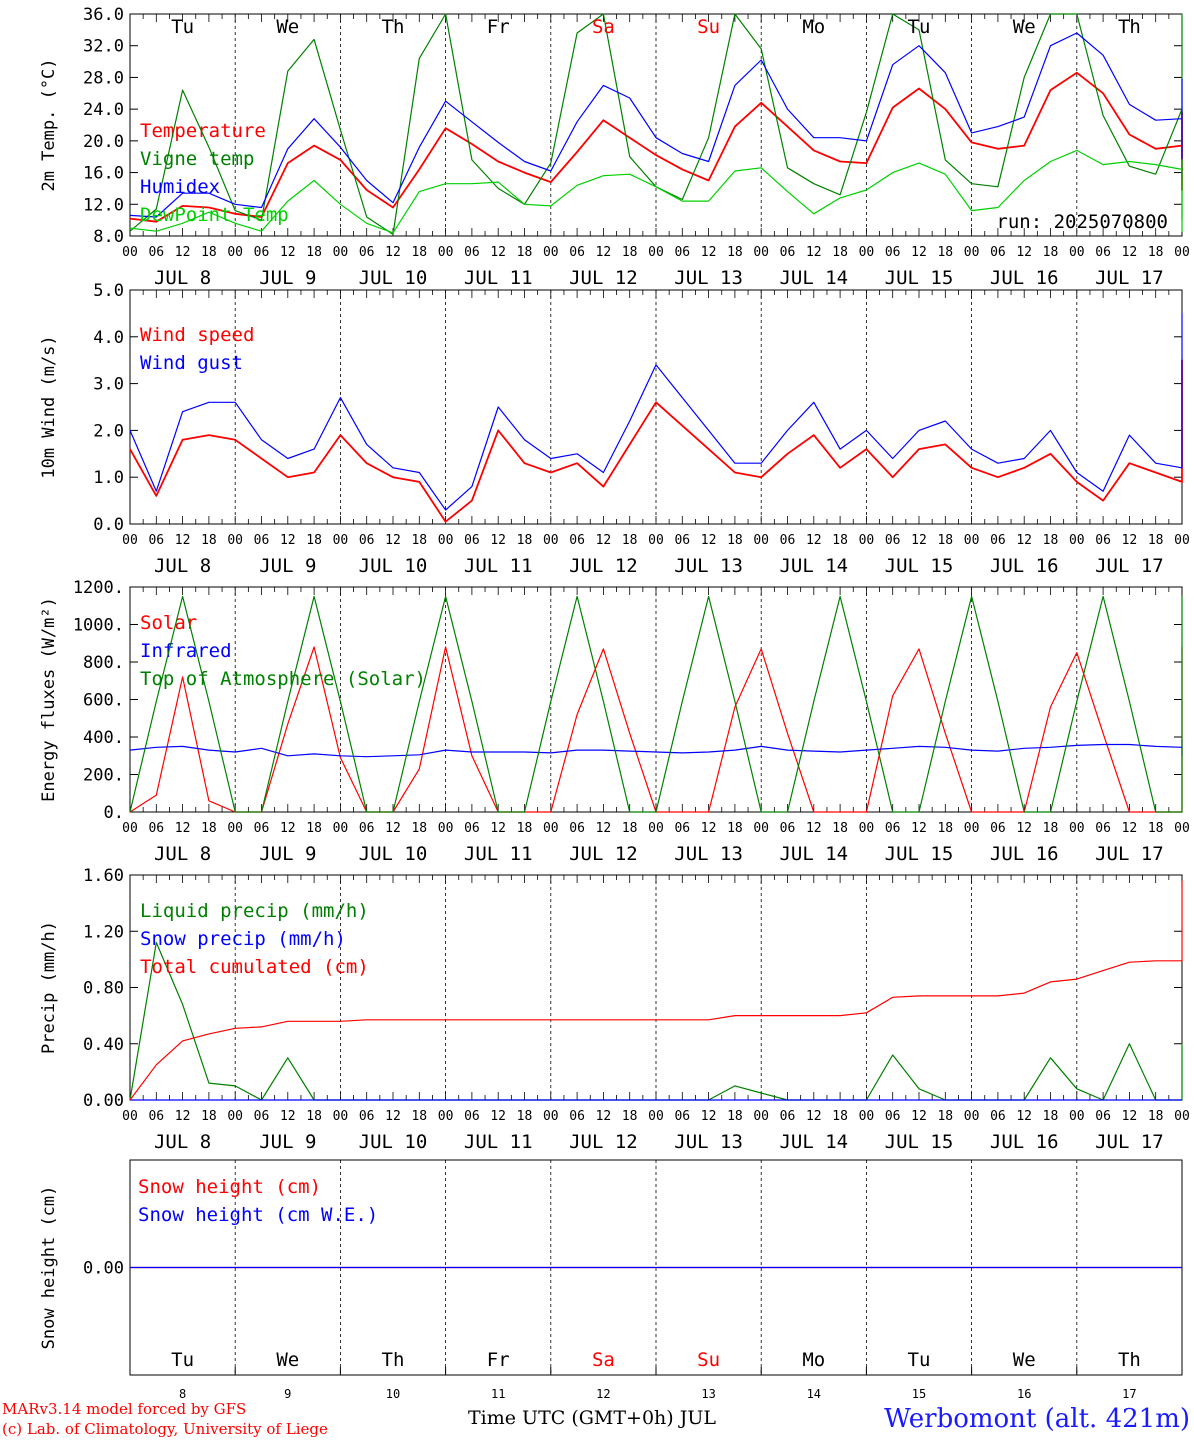  What do you see at coordinates (108, 237) in the screenshot?
I see `y-tick-label: 8.0` at bounding box center [108, 237].